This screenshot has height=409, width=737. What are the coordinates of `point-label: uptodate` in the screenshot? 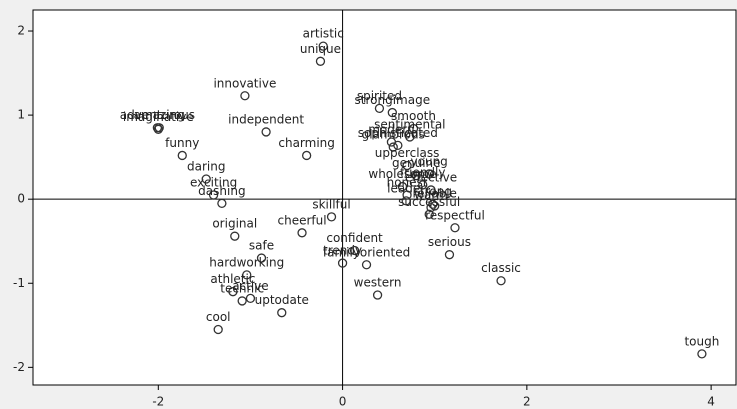 It's located at (282, 300).